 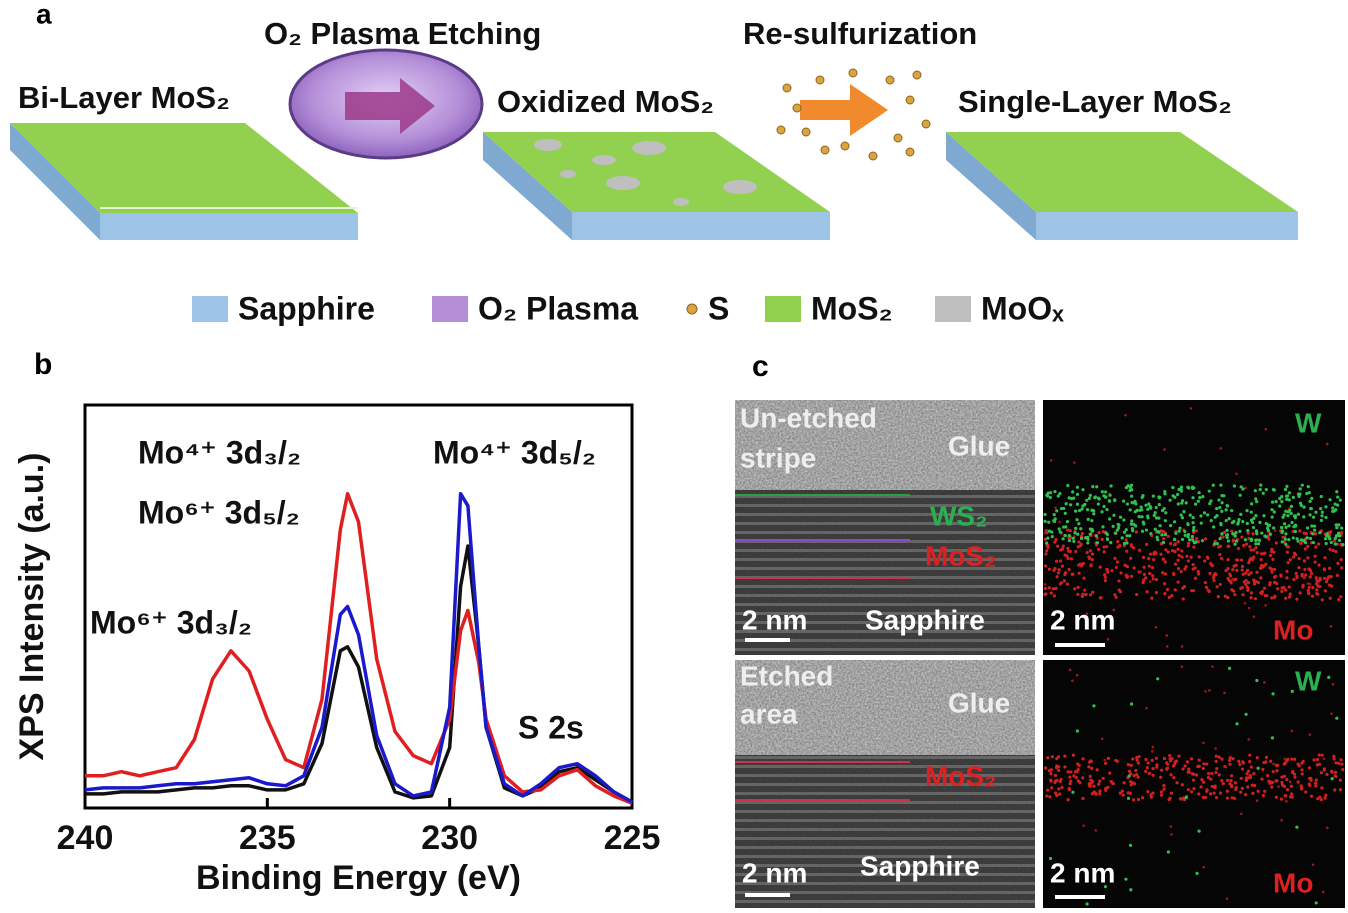 I want to click on peak-annotation: Mo⁴⁺ 3d₅/₂, so click(x=514, y=452).